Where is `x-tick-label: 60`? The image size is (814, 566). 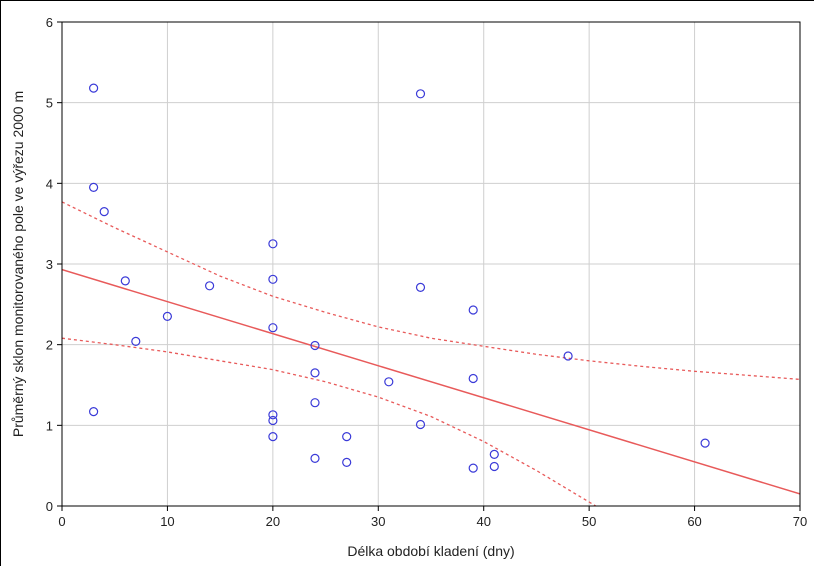
x-tick-label: 60 is located at coordinates (694, 521).